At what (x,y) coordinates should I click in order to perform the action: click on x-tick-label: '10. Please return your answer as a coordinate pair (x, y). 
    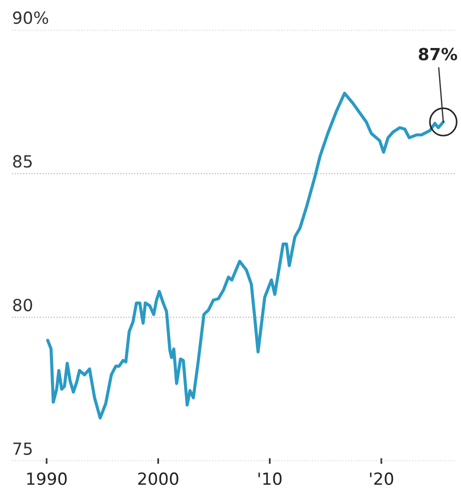
    Looking at the image, I should click on (270, 479).